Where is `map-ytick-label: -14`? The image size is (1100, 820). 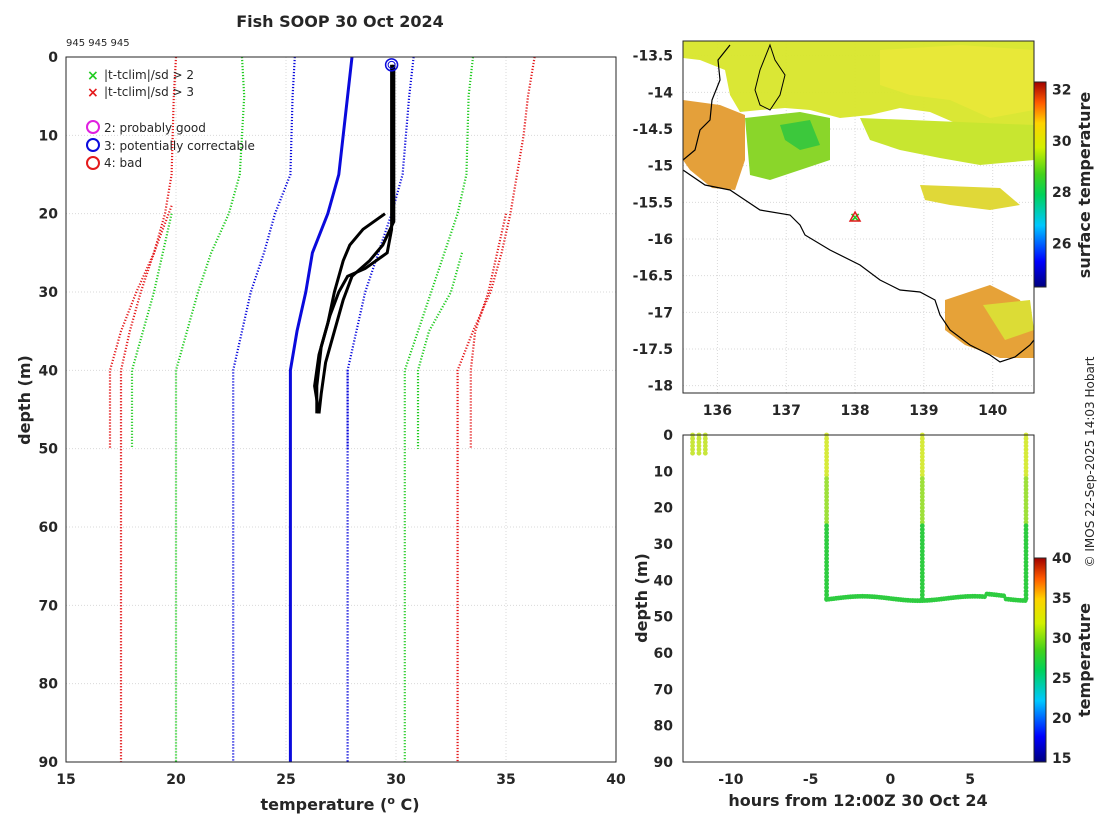
map-ytick-label: -14 is located at coordinates (661, 93).